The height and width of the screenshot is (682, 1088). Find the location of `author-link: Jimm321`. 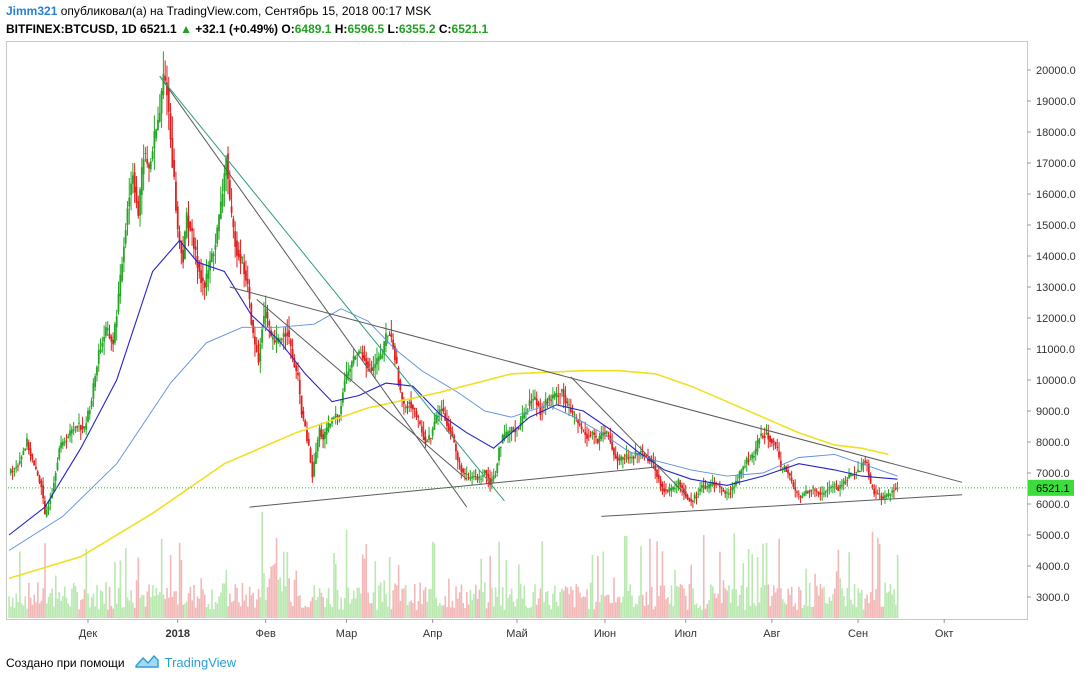

author-link: Jimm321 is located at coordinates (32, 11).